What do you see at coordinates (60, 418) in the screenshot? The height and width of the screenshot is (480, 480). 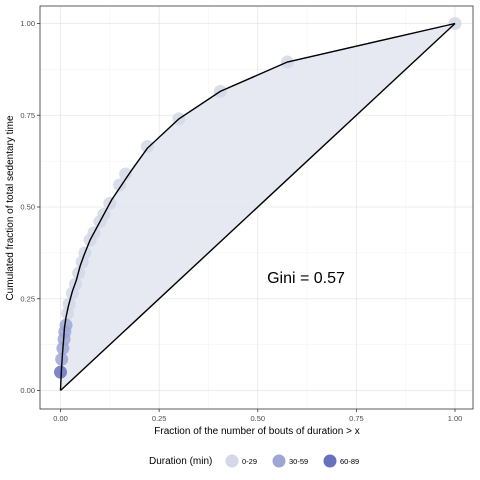 I see `x-tick-label: 0.00` at bounding box center [60, 418].